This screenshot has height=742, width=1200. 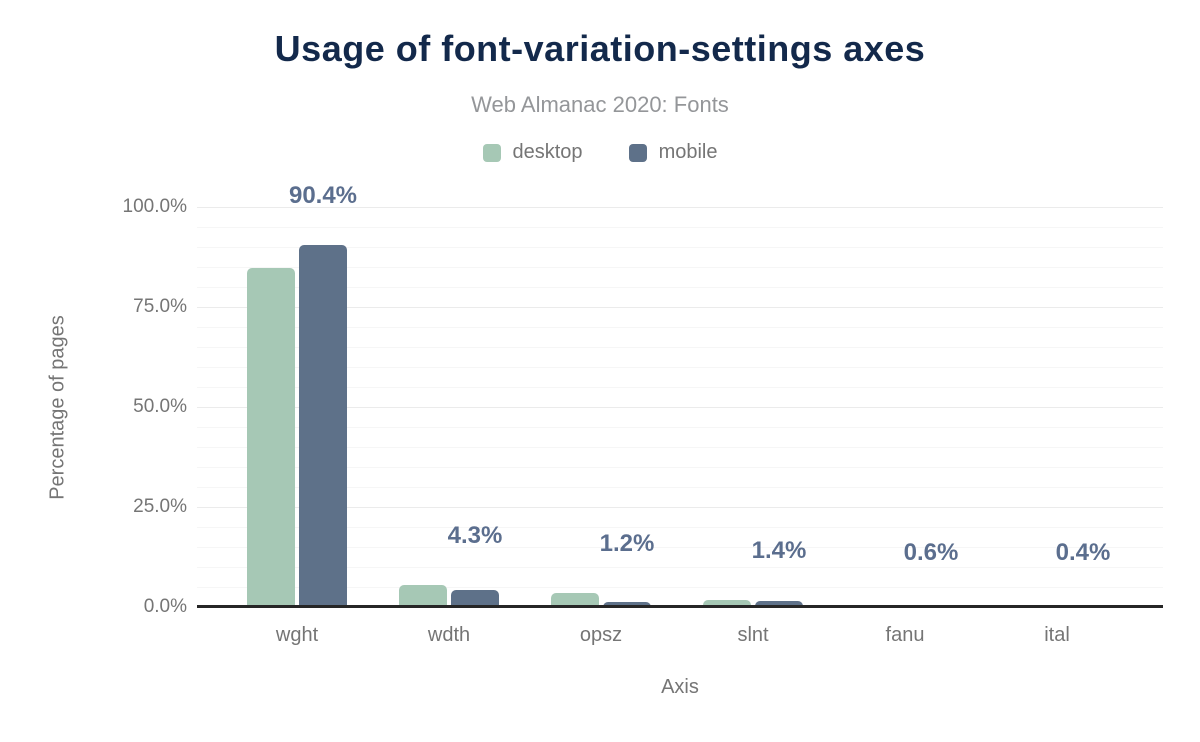 What do you see at coordinates (271, 437) in the screenshot?
I see `bar-desktop-wght` at bounding box center [271, 437].